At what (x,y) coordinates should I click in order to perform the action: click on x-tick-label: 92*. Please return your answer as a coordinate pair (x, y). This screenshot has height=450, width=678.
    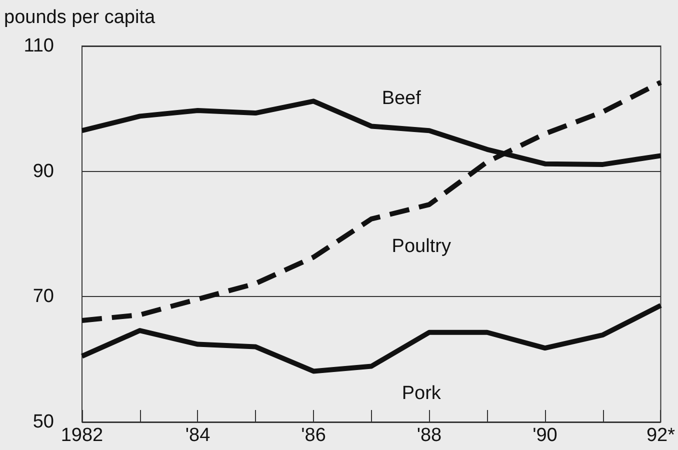
    Looking at the image, I should click on (661, 435).